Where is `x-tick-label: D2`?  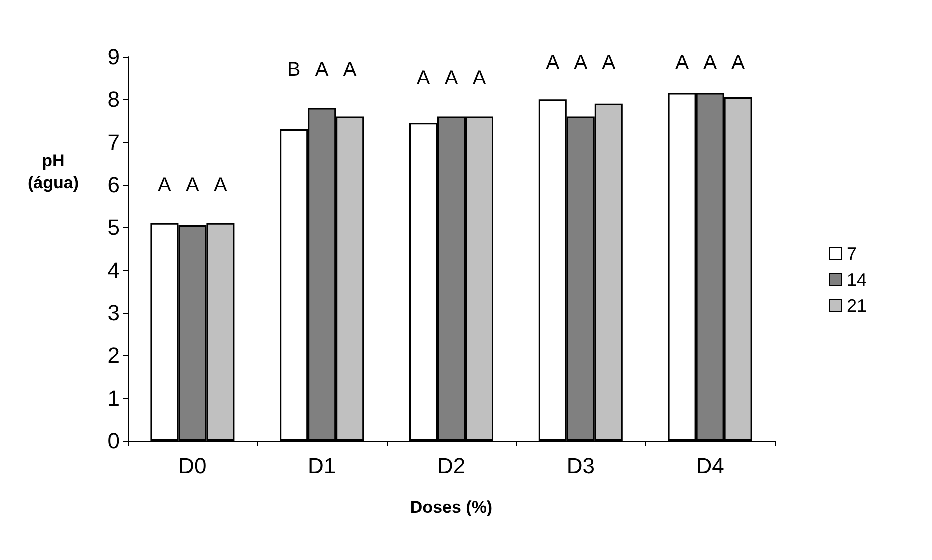 x-tick-label: D2 is located at coordinates (451, 466).